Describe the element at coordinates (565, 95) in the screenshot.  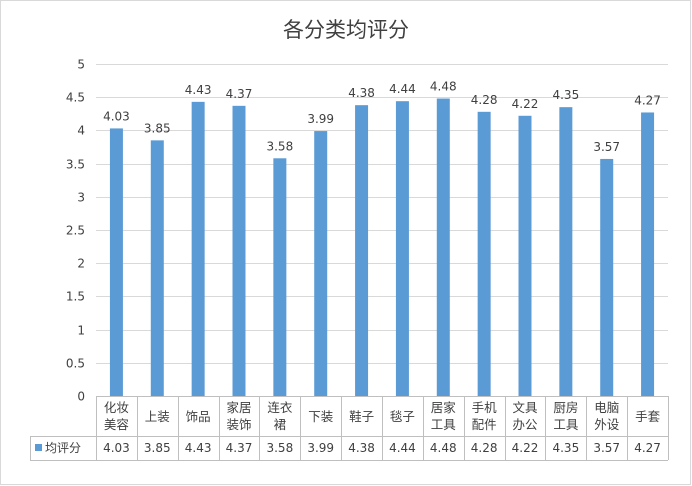
I see `data-label: 4.35` at that location.